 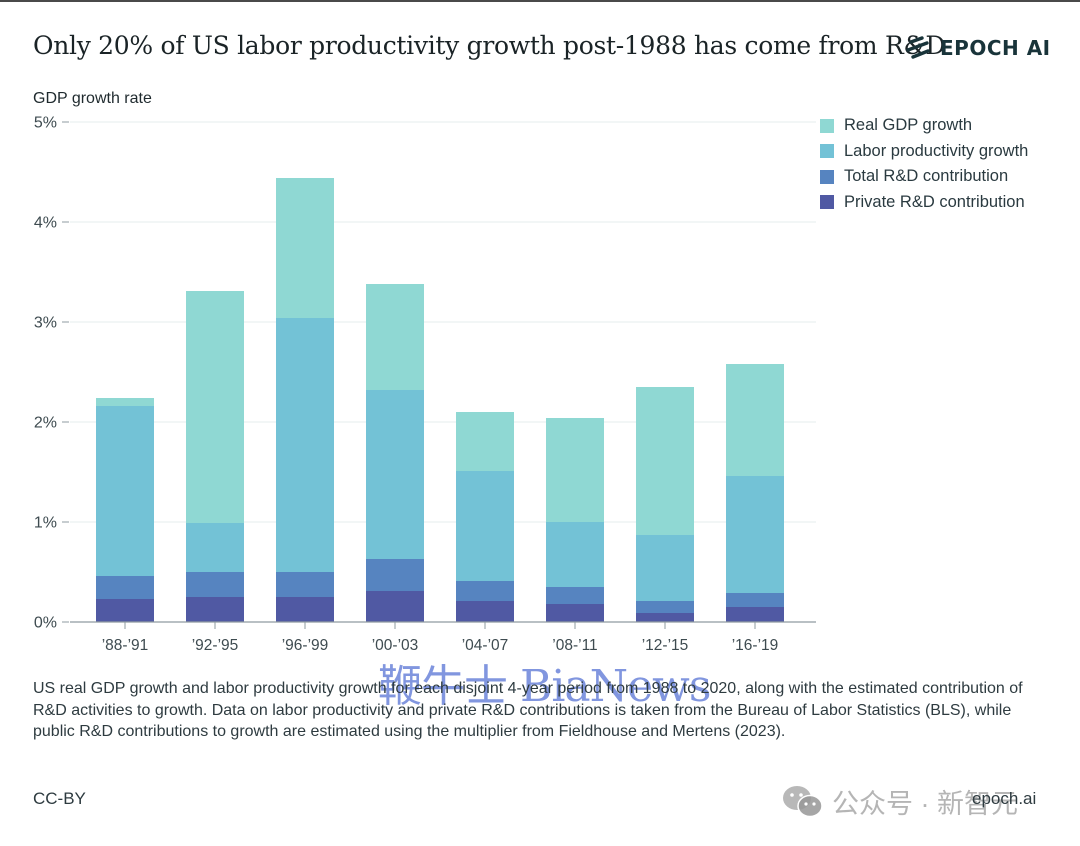 What do you see at coordinates (395, 645) in the screenshot?
I see `x-tick-label: ’00-’03` at bounding box center [395, 645].